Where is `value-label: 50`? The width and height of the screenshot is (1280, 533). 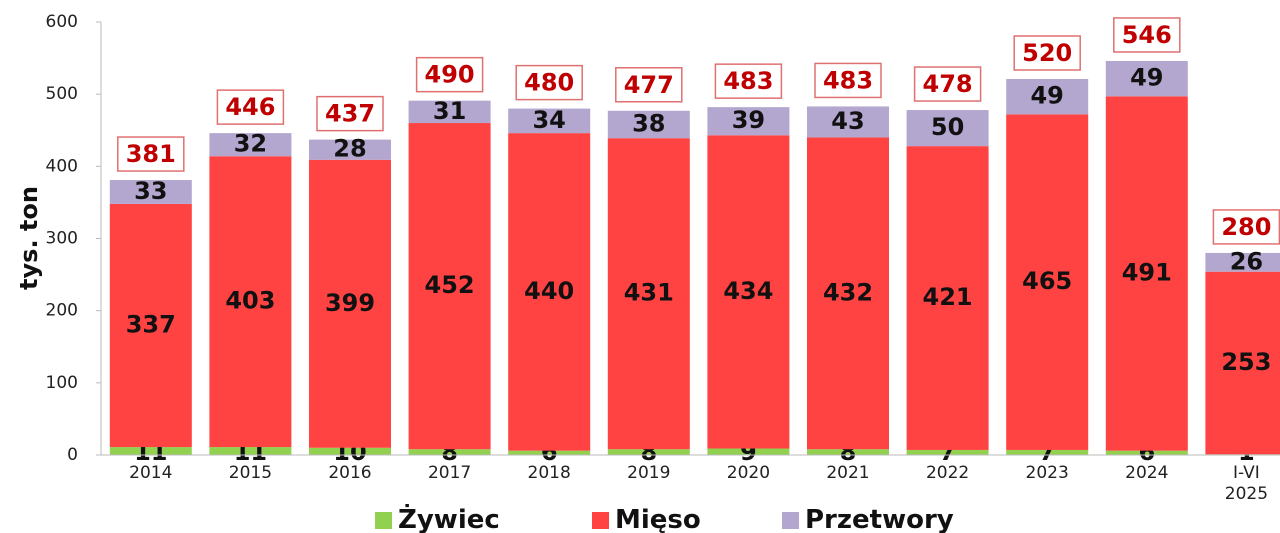 value-label: 50 is located at coordinates (947, 127).